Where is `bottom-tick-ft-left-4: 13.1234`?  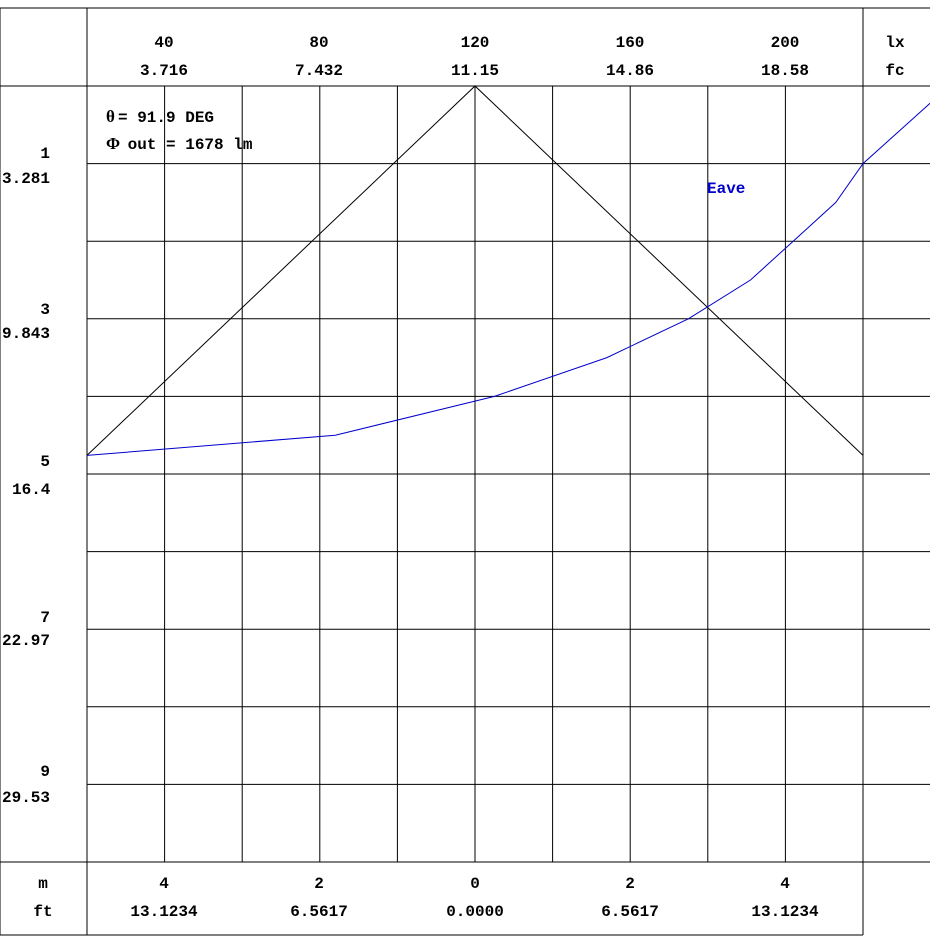 bottom-tick-ft-left-4: 13.1234 is located at coordinates (164, 912).